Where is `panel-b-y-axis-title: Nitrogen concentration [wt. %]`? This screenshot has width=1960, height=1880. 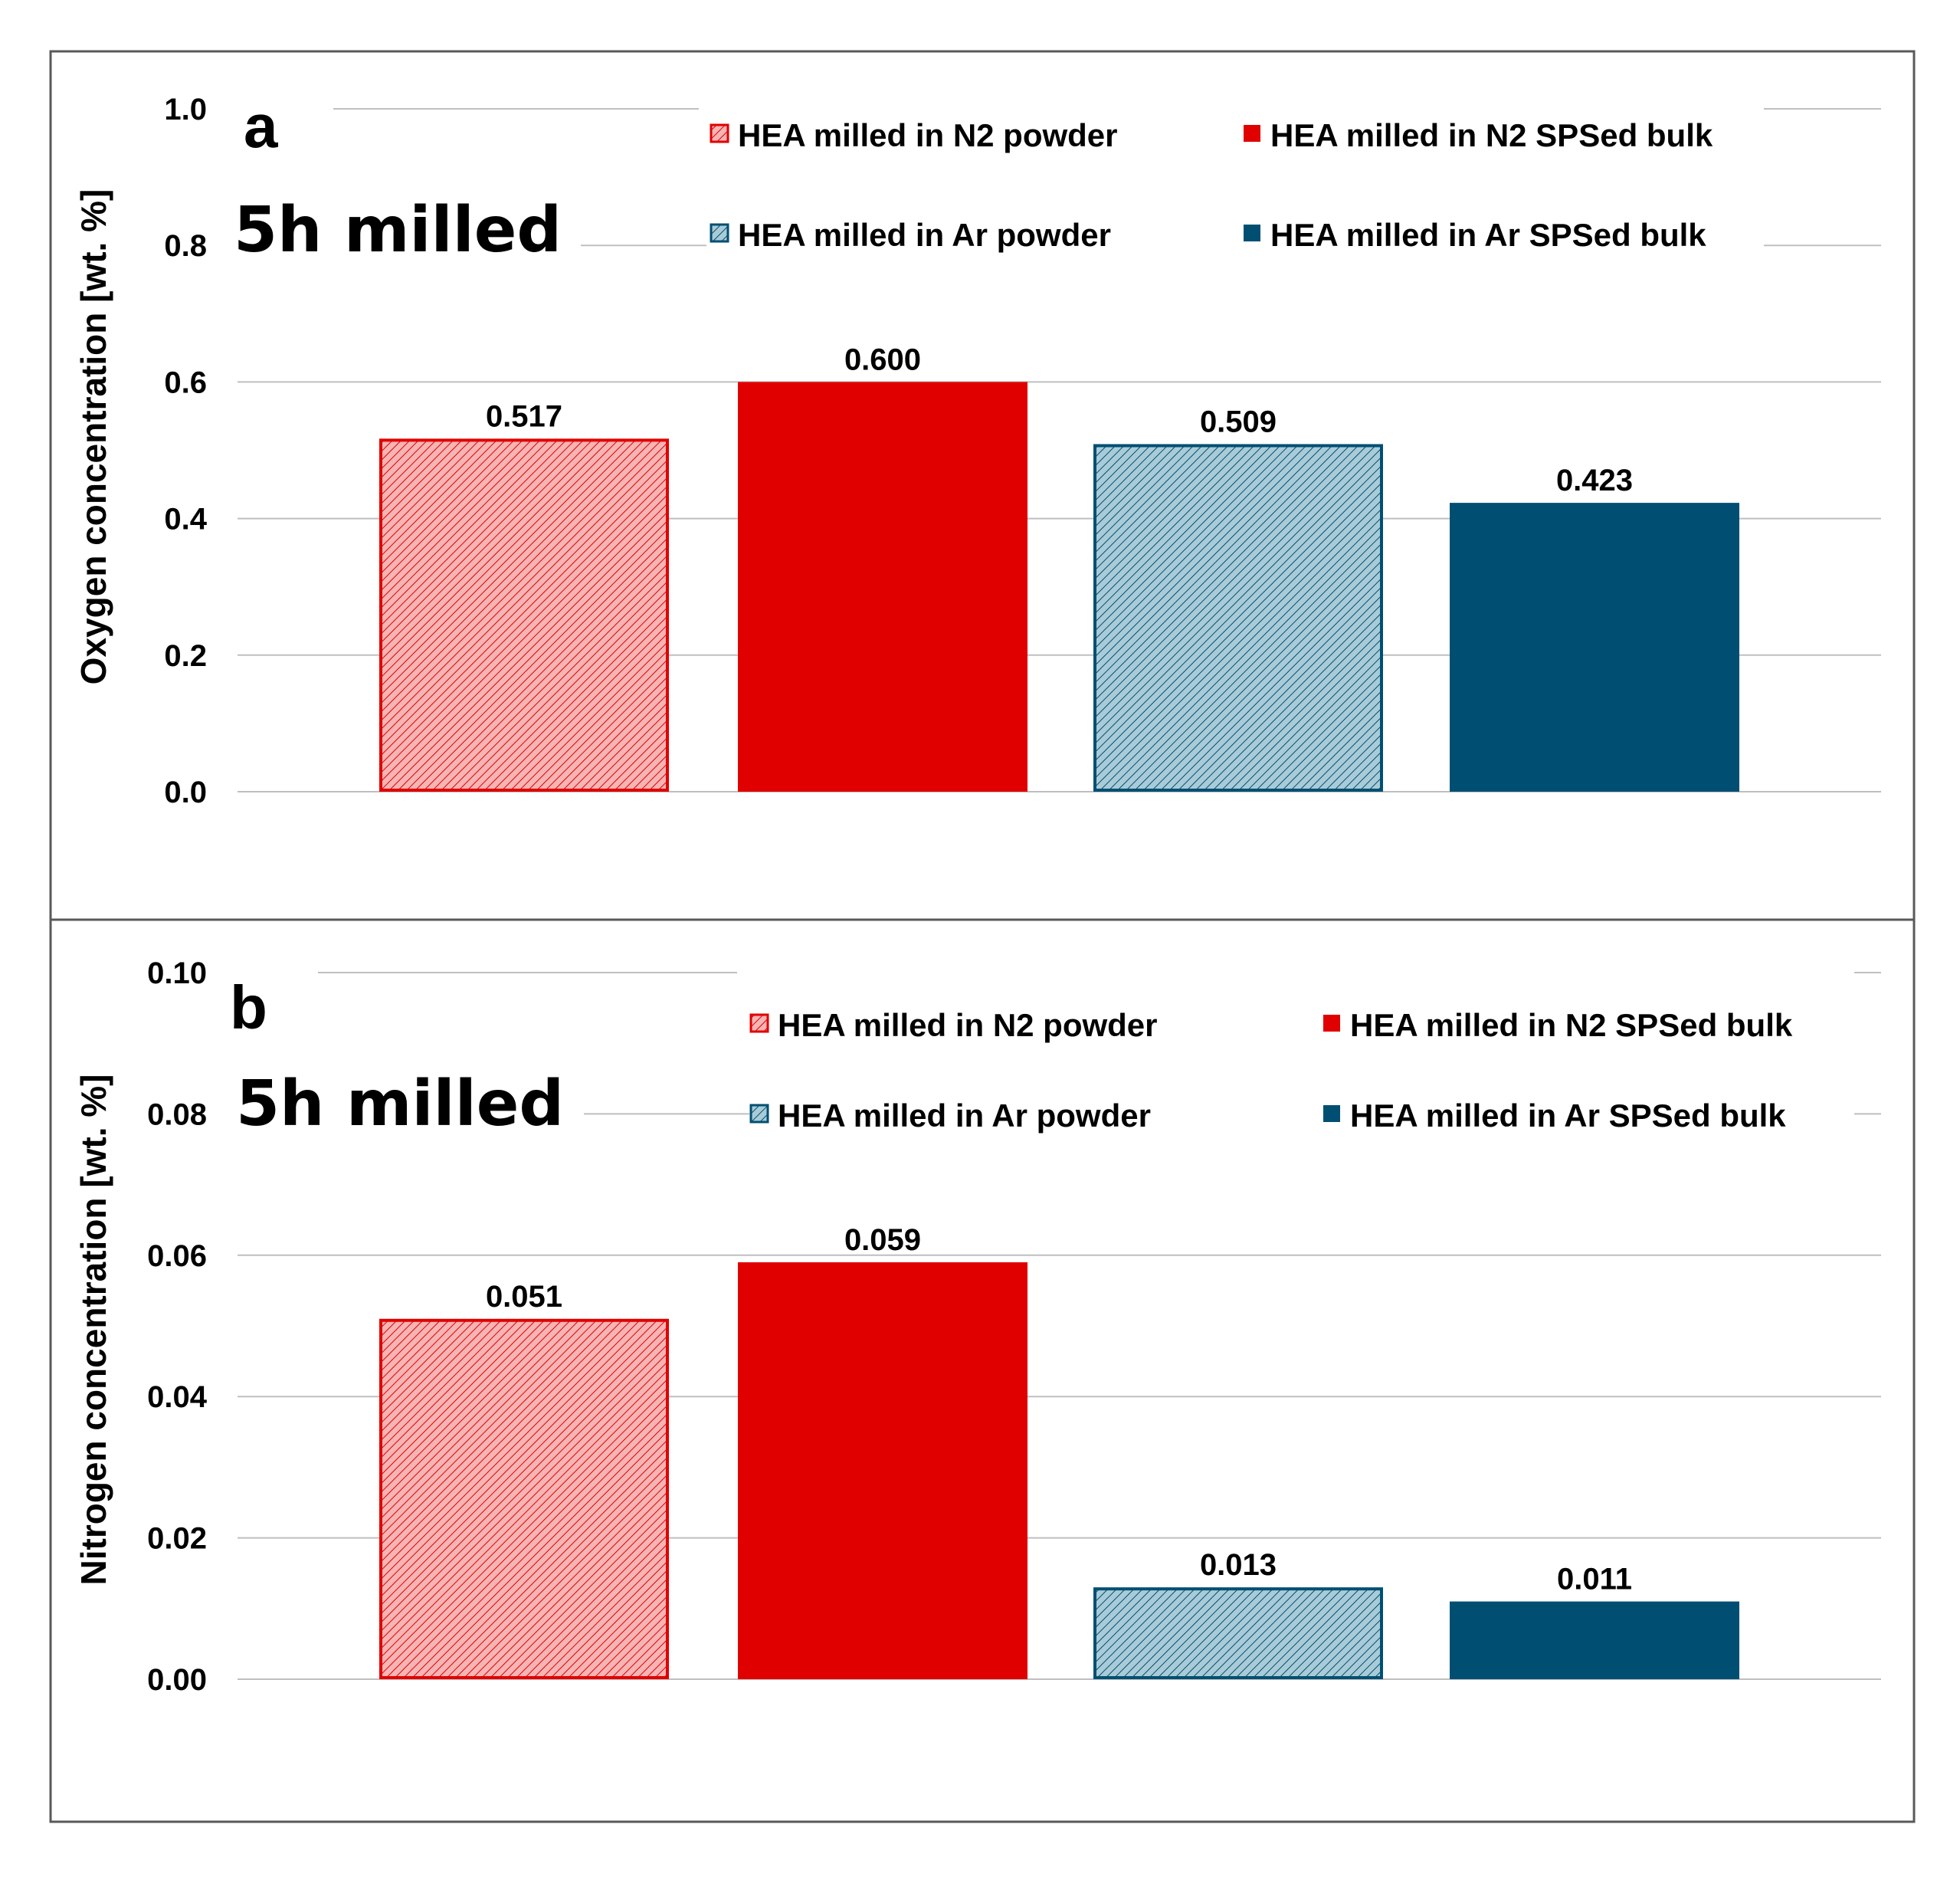 panel-b-y-axis-title: Nitrogen concentration [wt. %] is located at coordinates (93, 1330).